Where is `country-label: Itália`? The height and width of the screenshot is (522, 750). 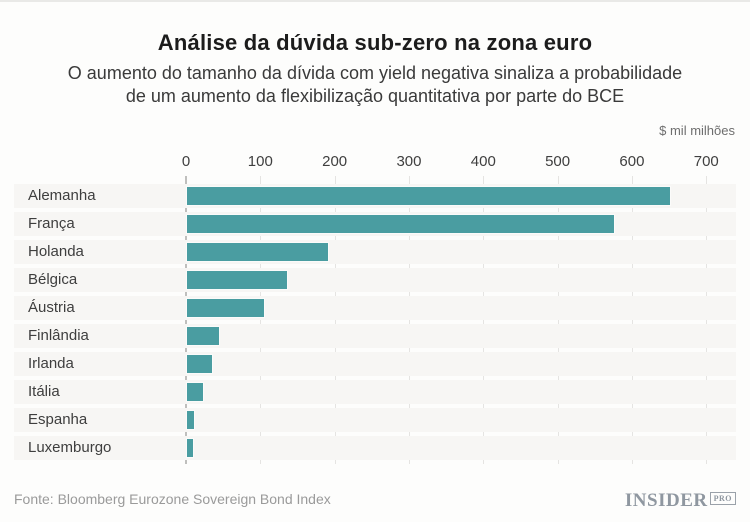 country-label: Itália is located at coordinates (44, 391).